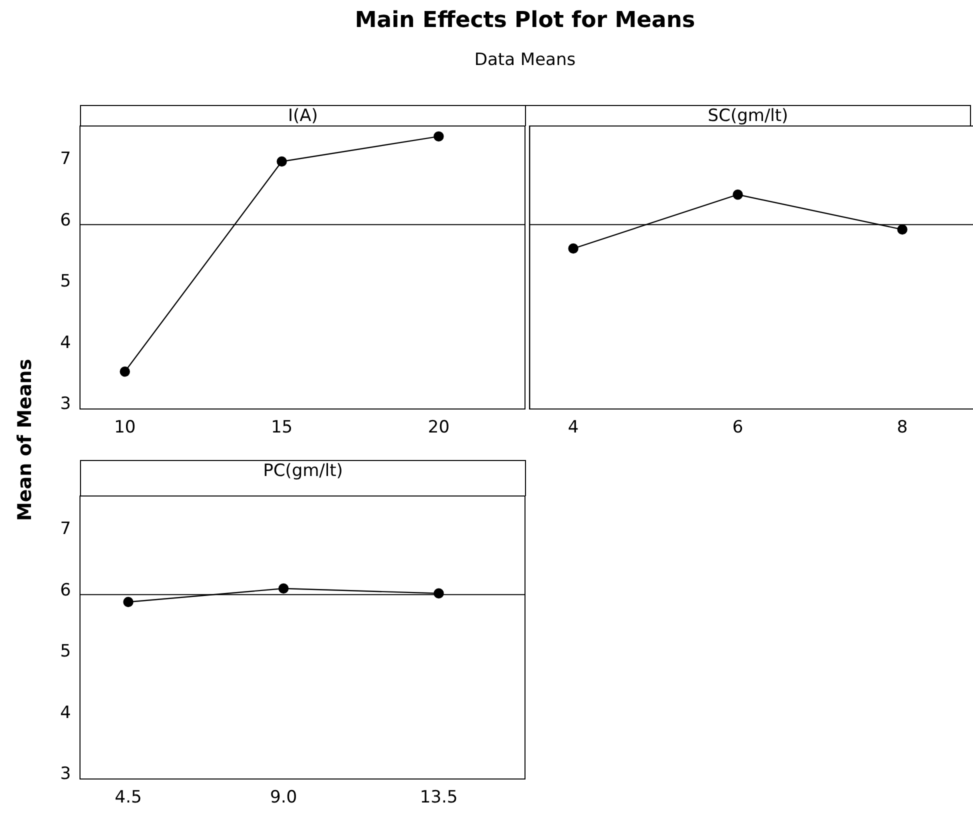  What do you see at coordinates (439, 798) in the screenshot?
I see `x-tick-label: 13.5` at bounding box center [439, 798].